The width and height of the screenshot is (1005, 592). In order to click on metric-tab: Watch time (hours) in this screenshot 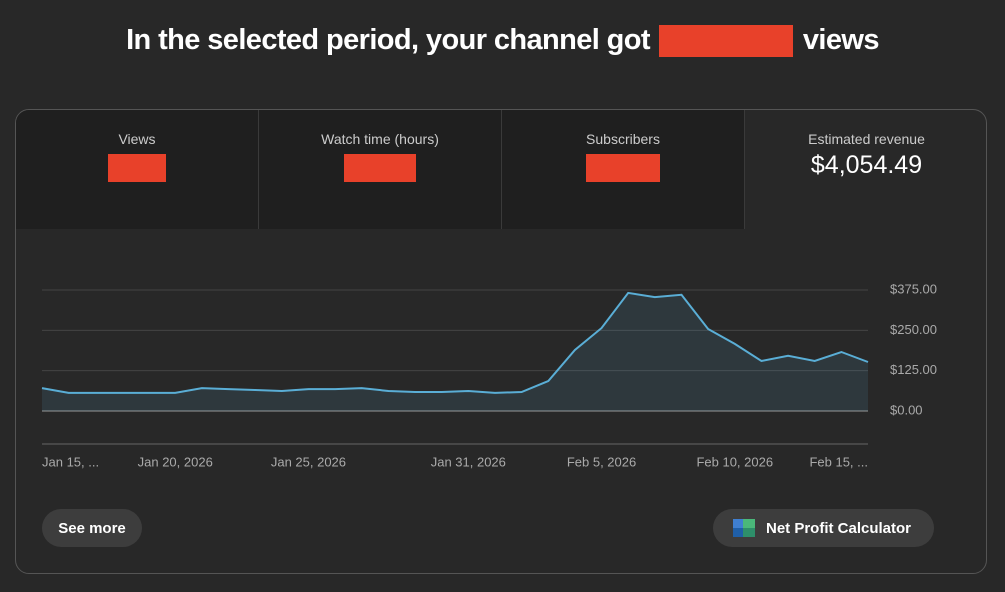, I will do `click(380, 169)`.